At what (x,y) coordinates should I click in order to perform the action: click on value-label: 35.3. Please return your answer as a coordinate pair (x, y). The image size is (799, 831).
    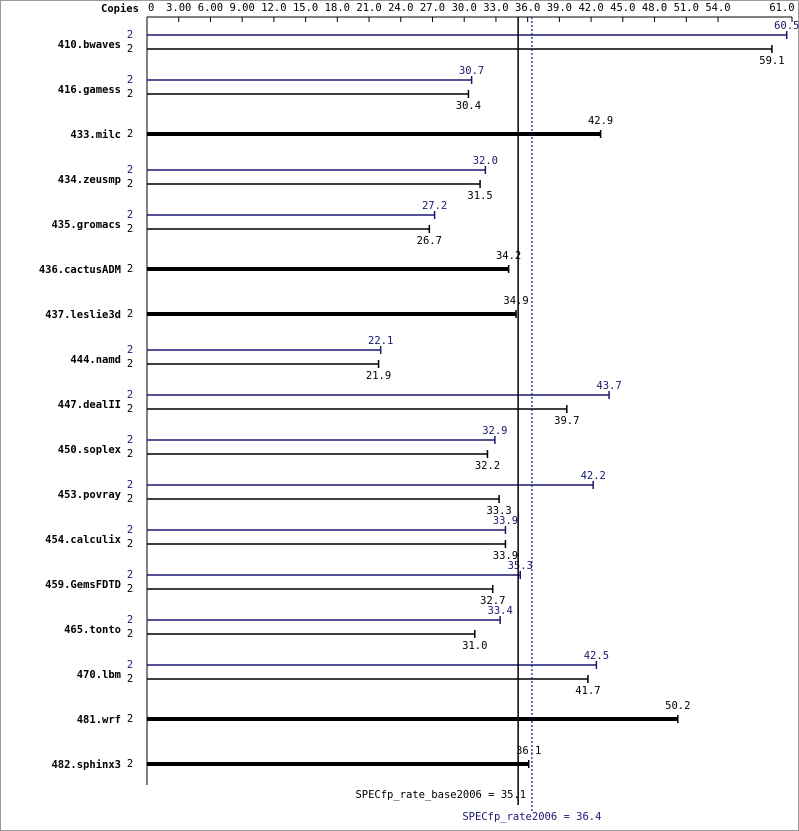
    Looking at the image, I should click on (520, 566).